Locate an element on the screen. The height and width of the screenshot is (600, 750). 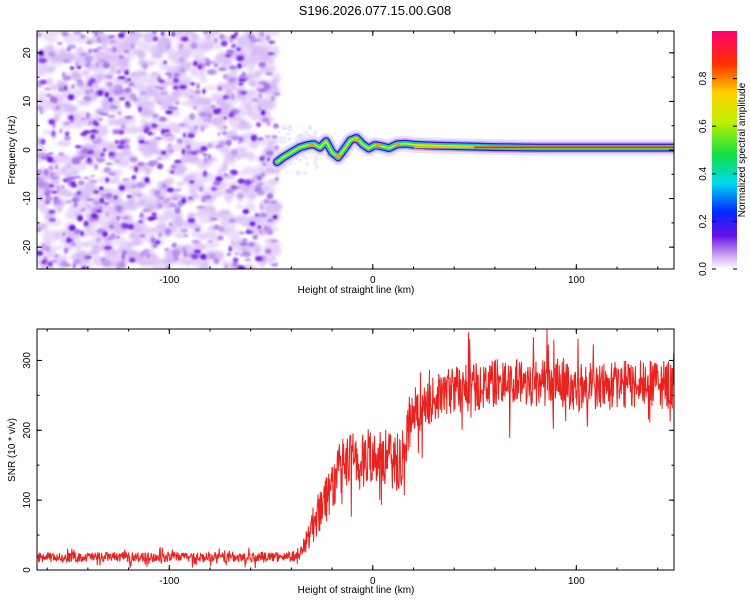
colorbar-tick-label: 0.8 is located at coordinates (703, 78).